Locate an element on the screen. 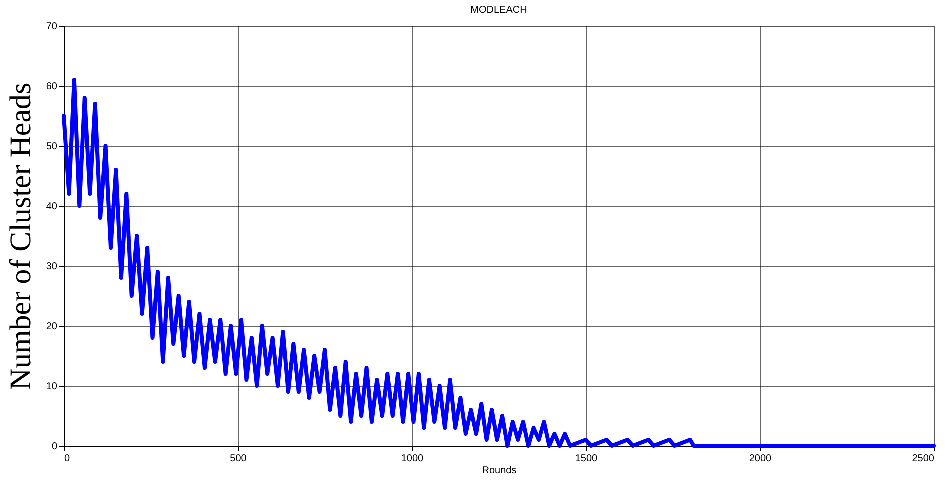  x-tick-label: 2500 is located at coordinates (923, 459).